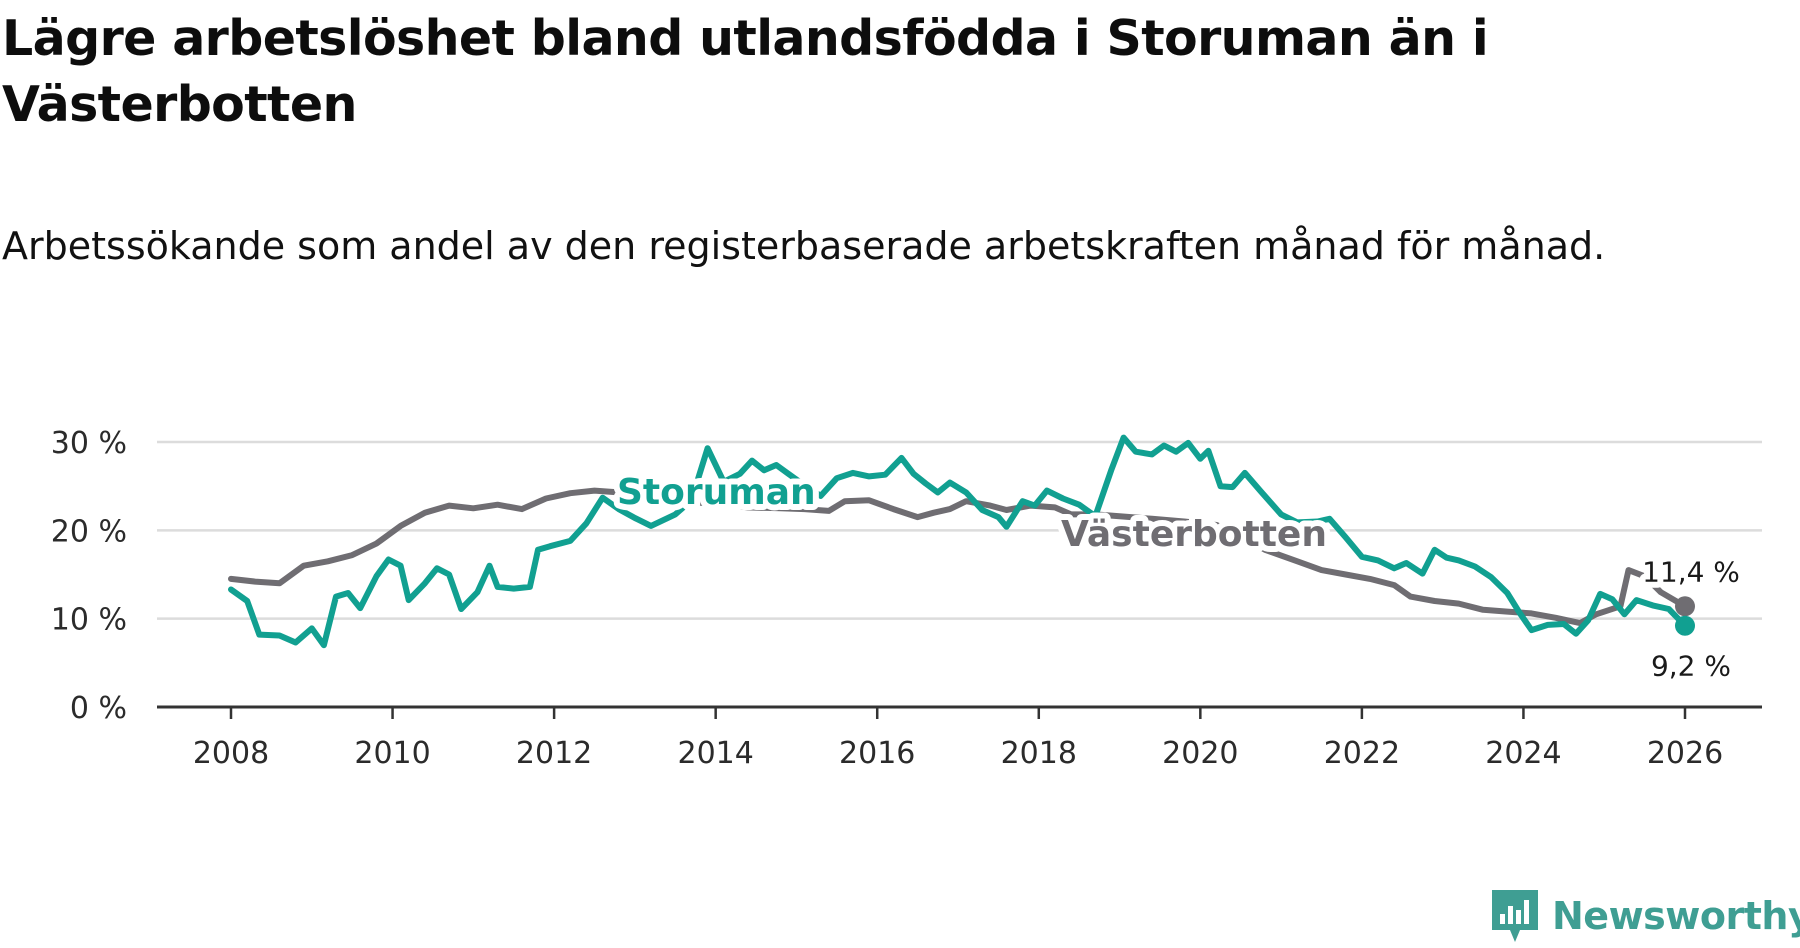 This screenshot has height=948, width=1800. What do you see at coordinates (1685, 606) in the screenshot?
I see `end-point-vasterbotten` at bounding box center [1685, 606].